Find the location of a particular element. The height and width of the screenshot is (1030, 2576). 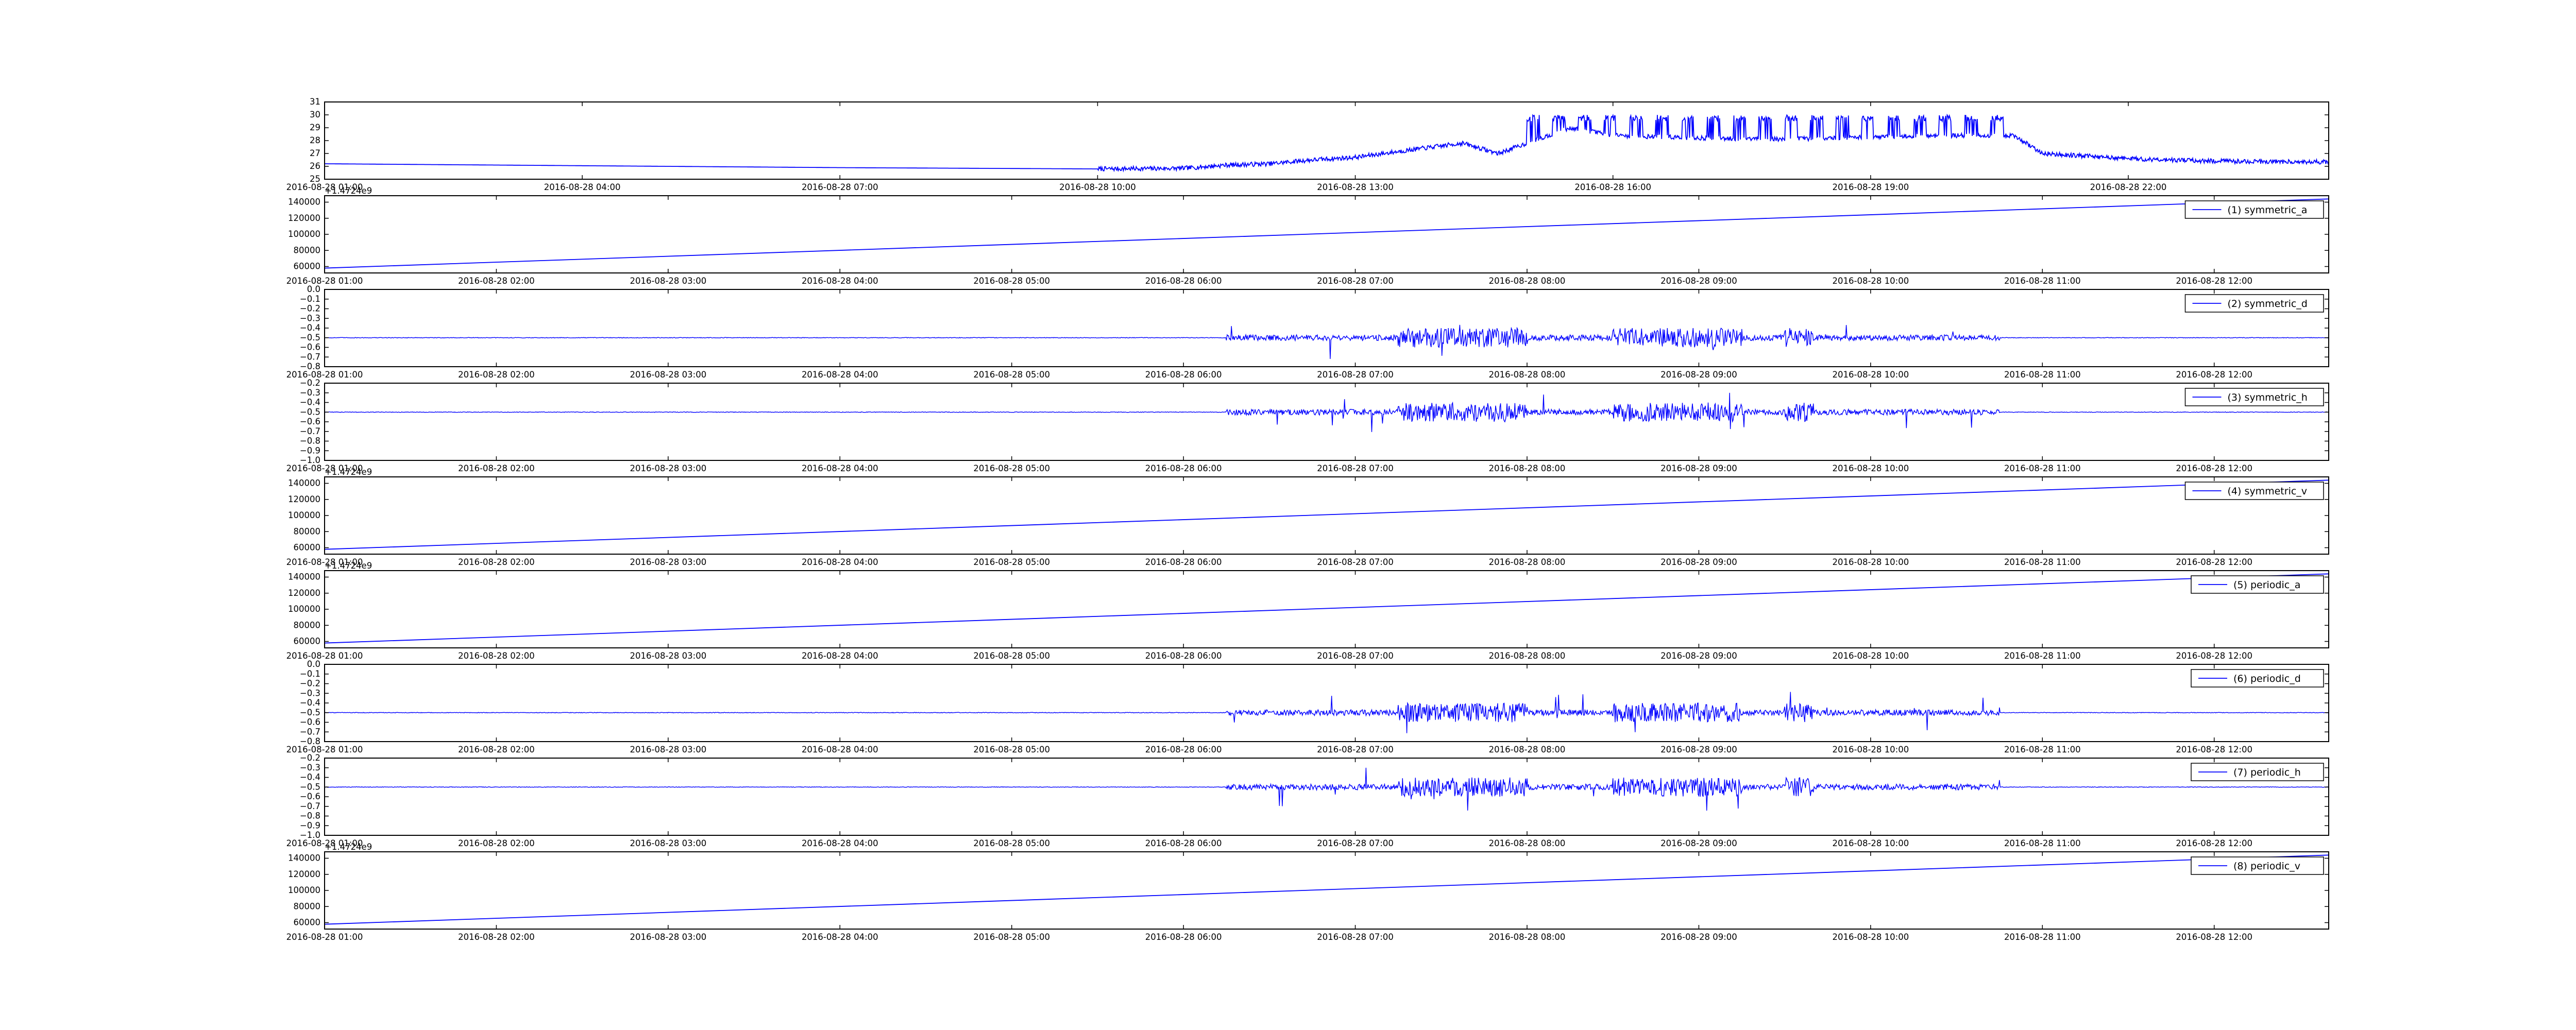

y-tick-label: 28 is located at coordinates (315, 140).